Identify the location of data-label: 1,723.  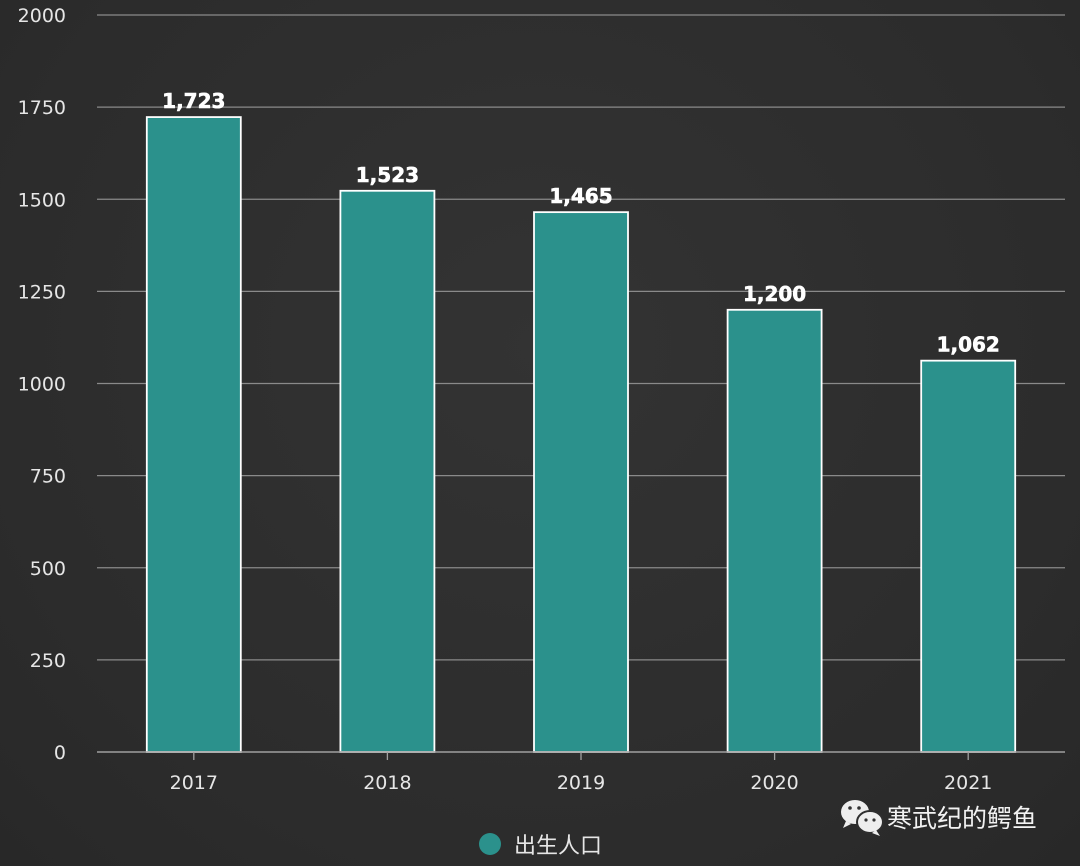
(193, 101).